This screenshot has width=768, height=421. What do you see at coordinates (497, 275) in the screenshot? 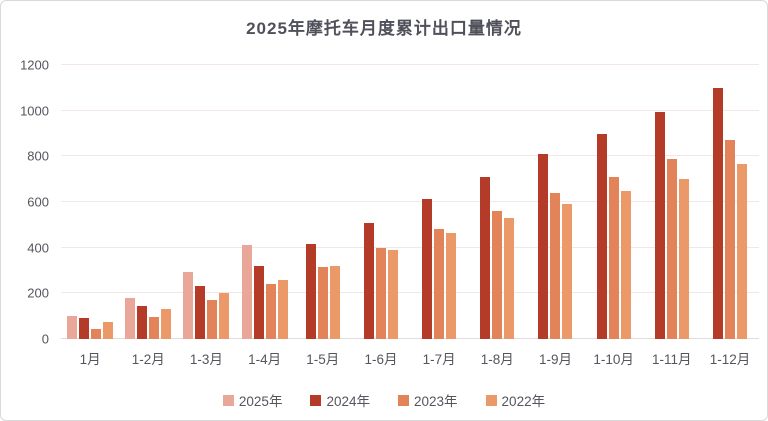
I see `bar-2023年-1-8月` at bounding box center [497, 275].